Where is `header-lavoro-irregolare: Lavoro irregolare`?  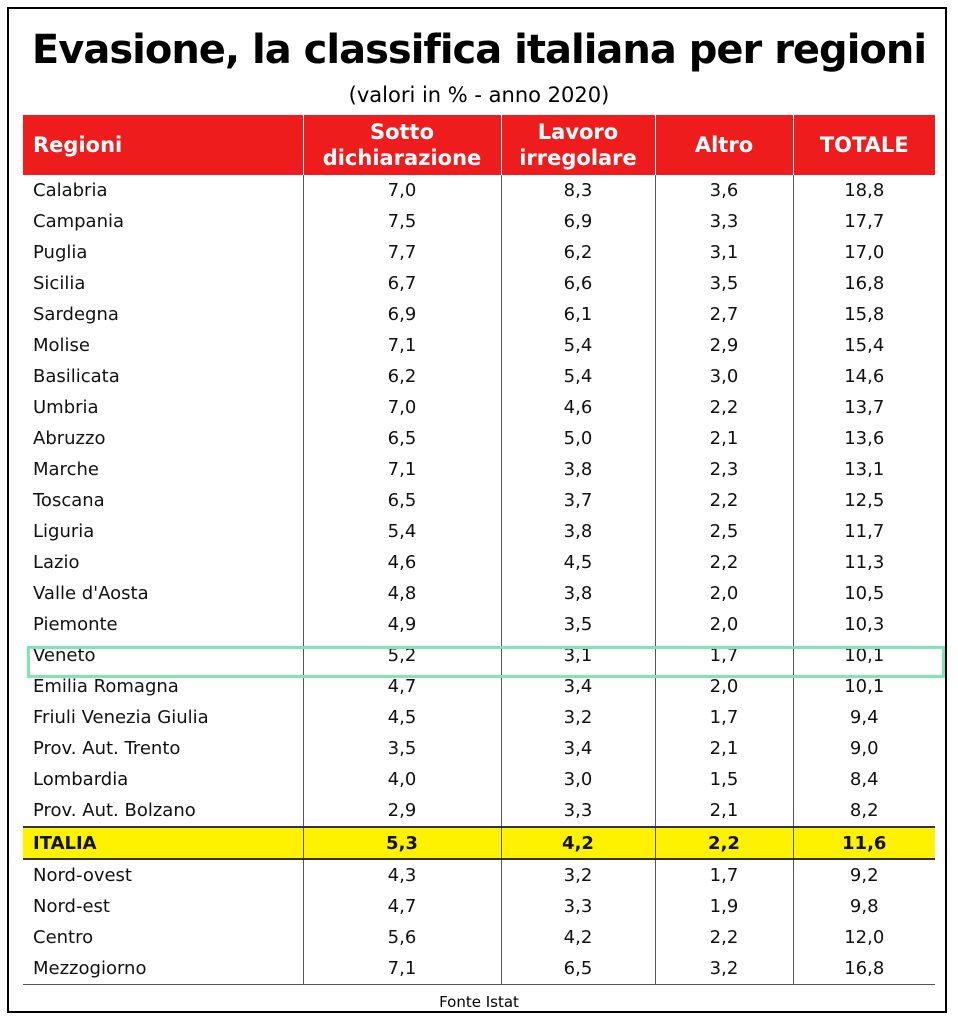
header-lavoro-irregolare: Lavoro irregolare is located at coordinates (578, 145).